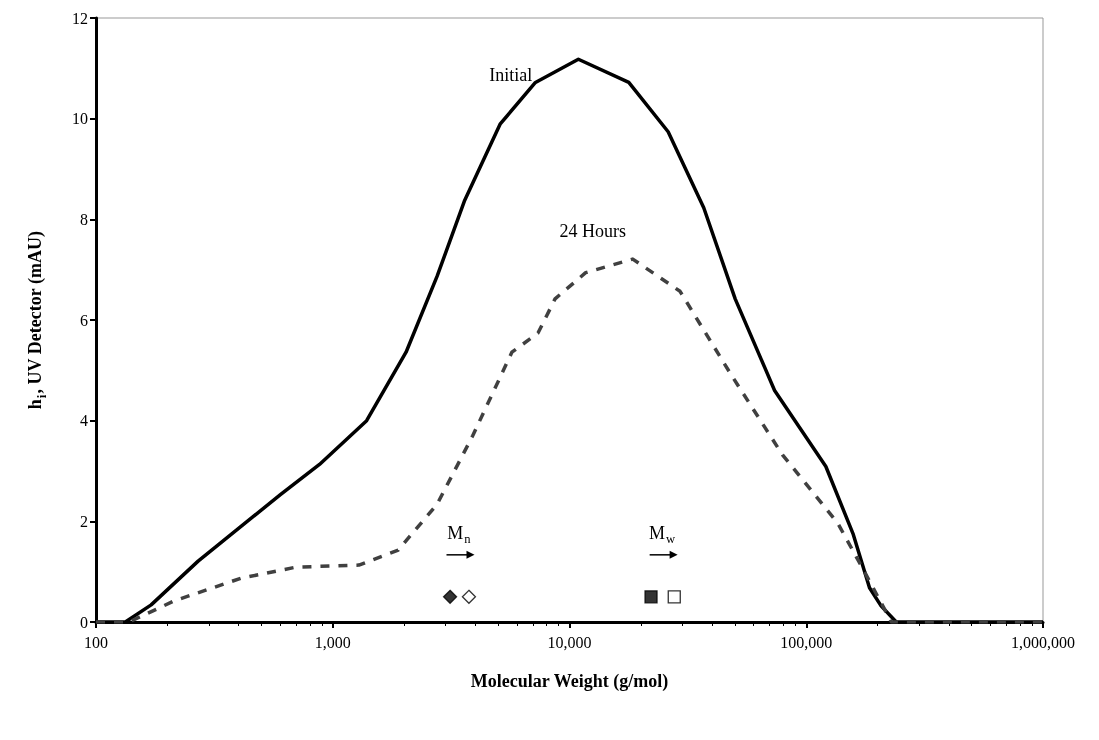 The width and height of the screenshot is (1099, 740). I want to click on x-tick-label: 100,000, so click(806, 642).